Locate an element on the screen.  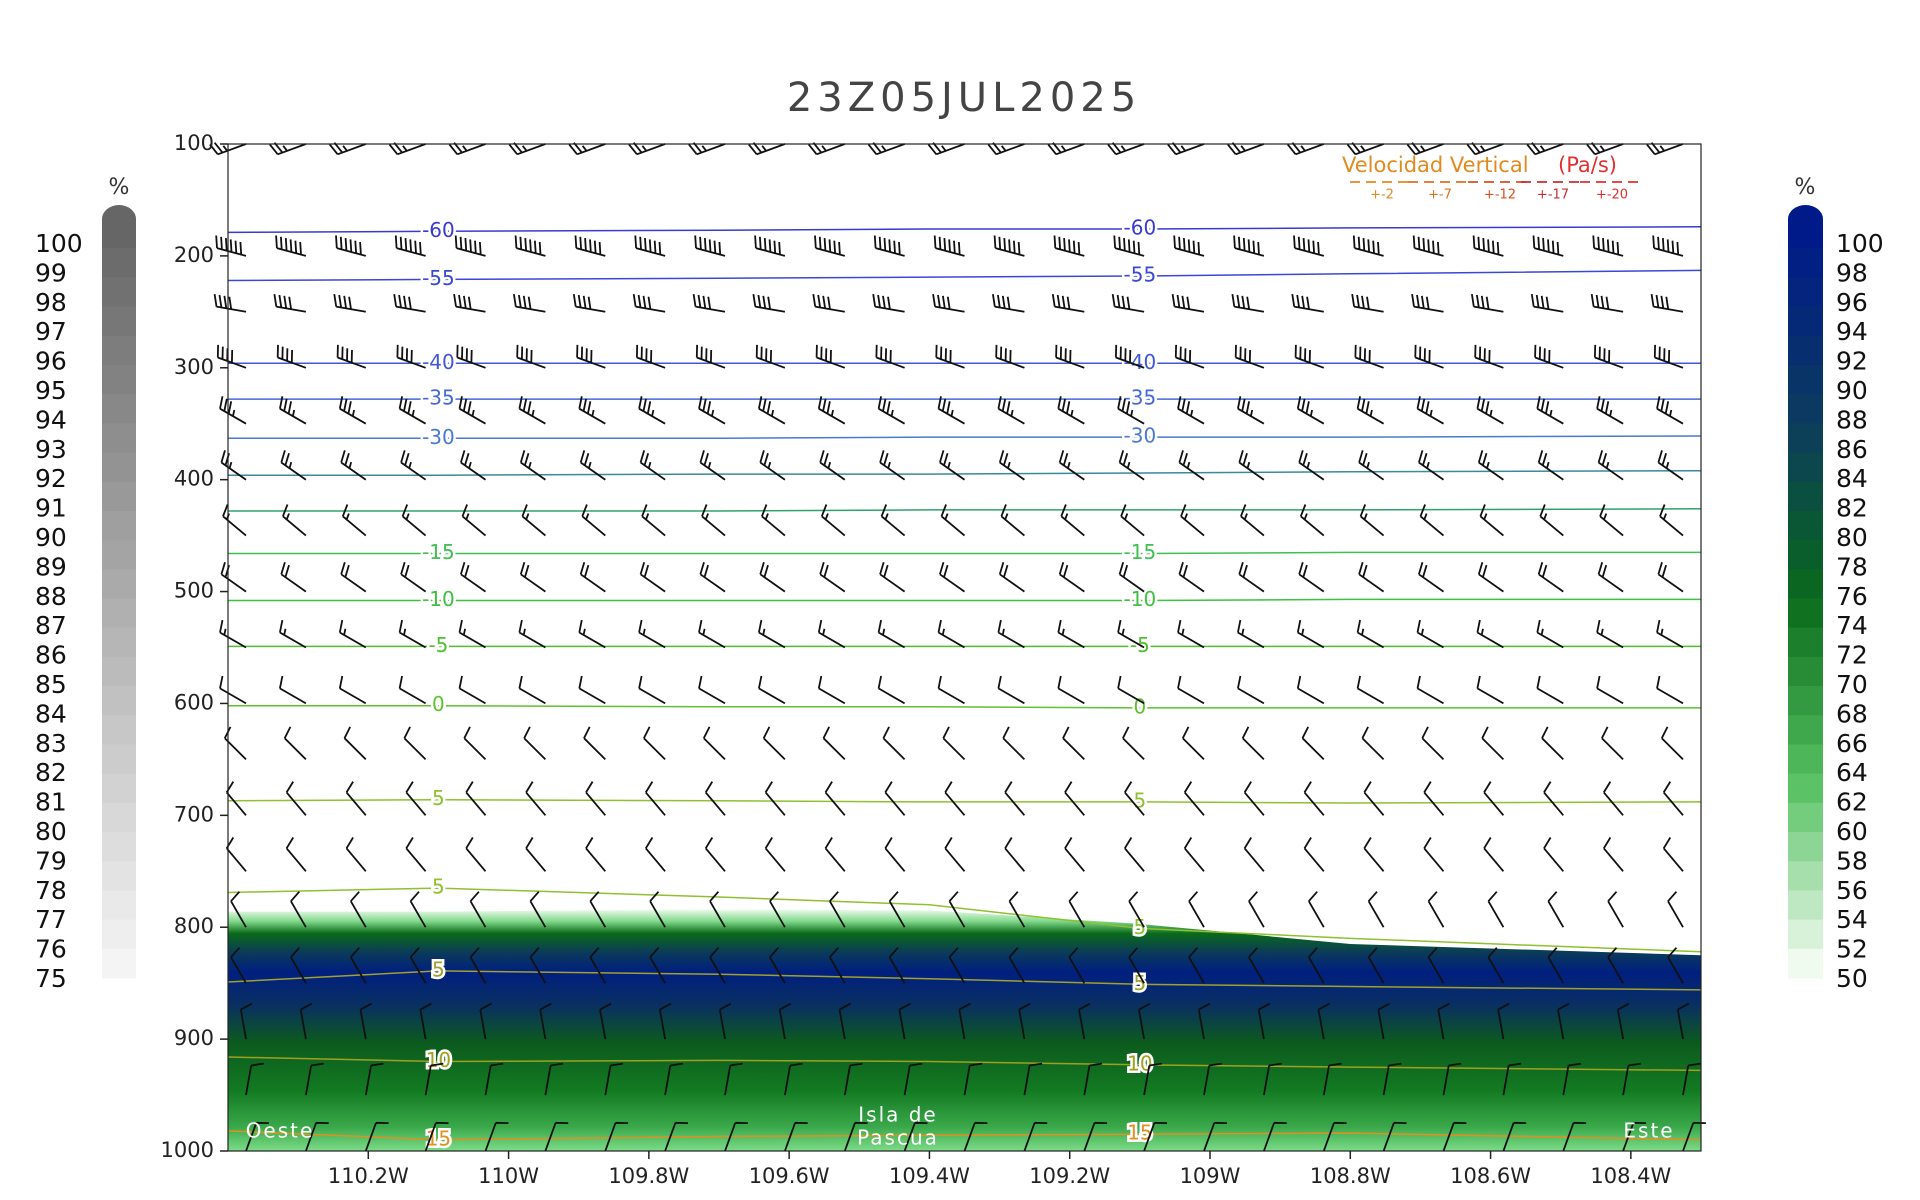
colorbar-label: 78 is located at coordinates (51, 890).